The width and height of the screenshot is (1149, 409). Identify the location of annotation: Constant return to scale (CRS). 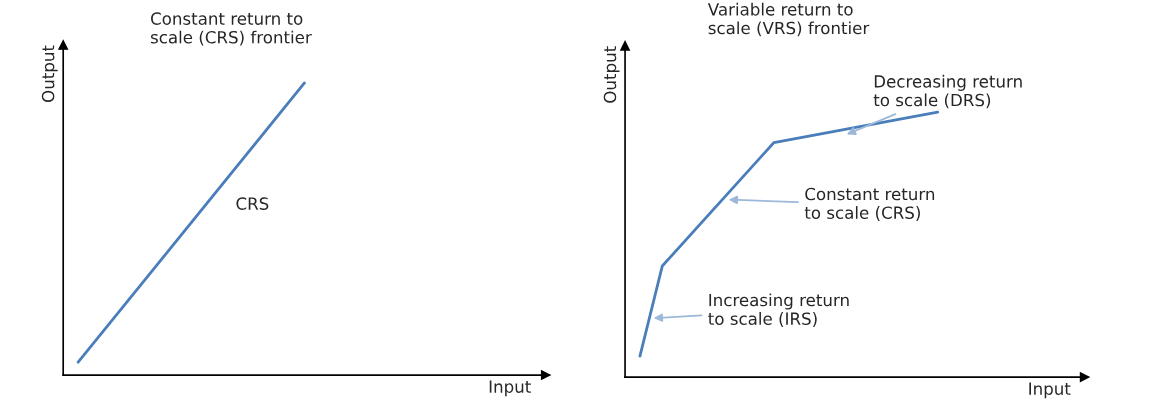
(869, 204).